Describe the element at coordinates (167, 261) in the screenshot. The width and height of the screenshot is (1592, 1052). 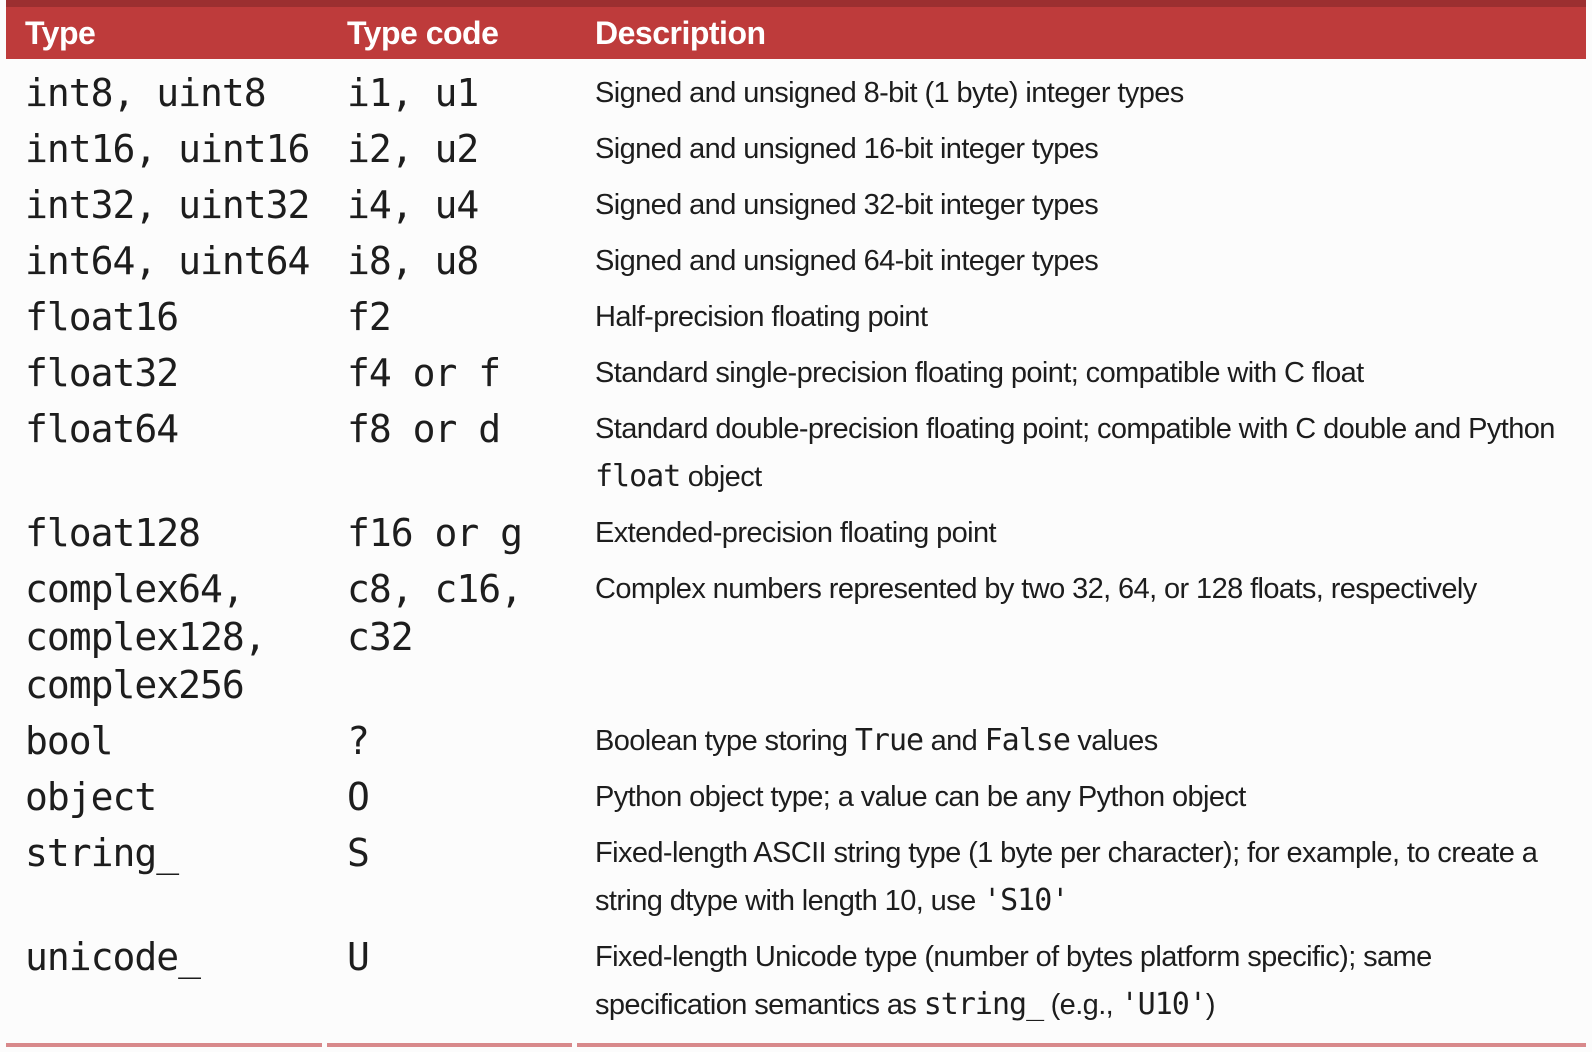
I see `type-cell: int64, uint64` at that location.